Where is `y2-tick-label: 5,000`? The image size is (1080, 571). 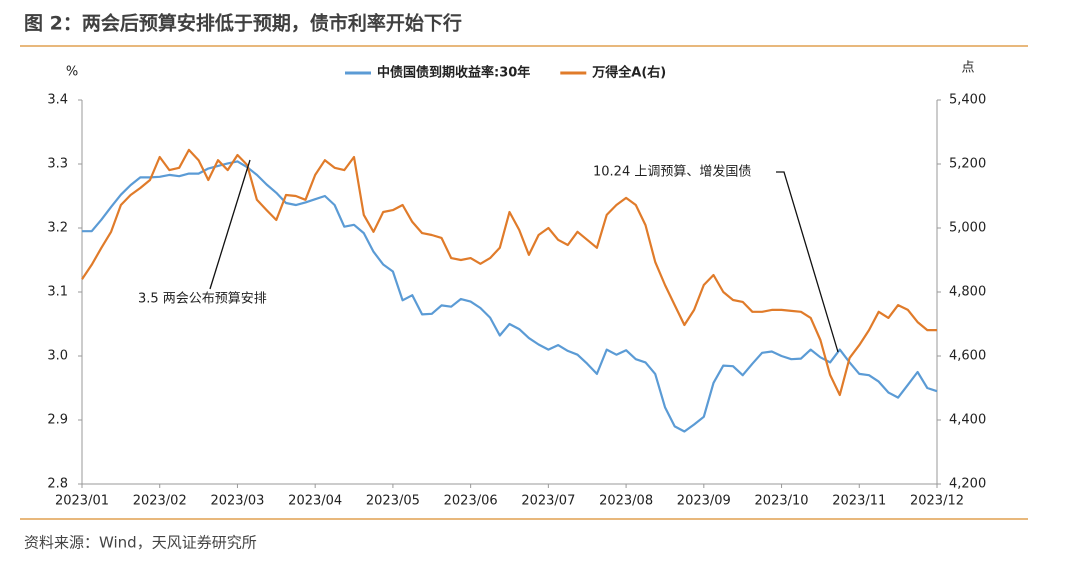
y2-tick-label: 5,000 is located at coordinates (967, 228).